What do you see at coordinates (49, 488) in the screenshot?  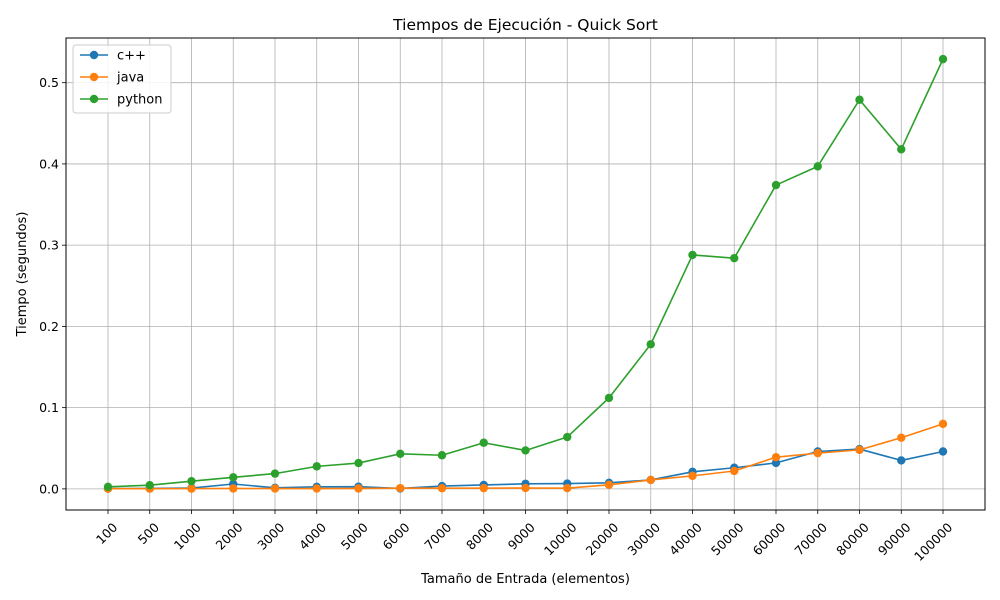 I see `y-tick-label: 0.0` at bounding box center [49, 488].